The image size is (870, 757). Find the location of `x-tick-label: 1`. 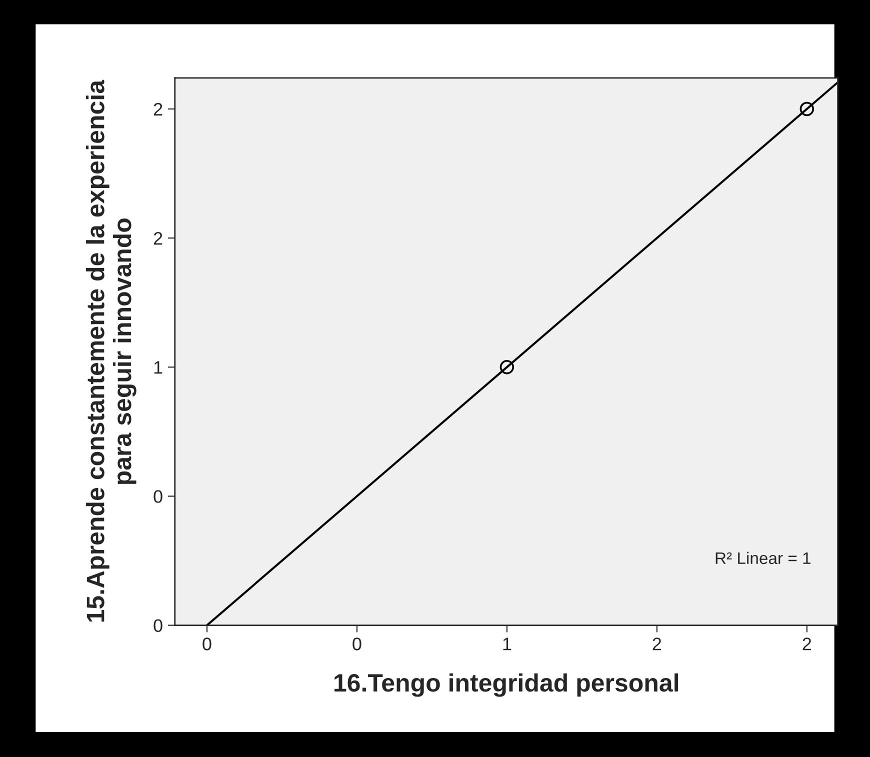

x-tick-label: 1 is located at coordinates (507, 644).